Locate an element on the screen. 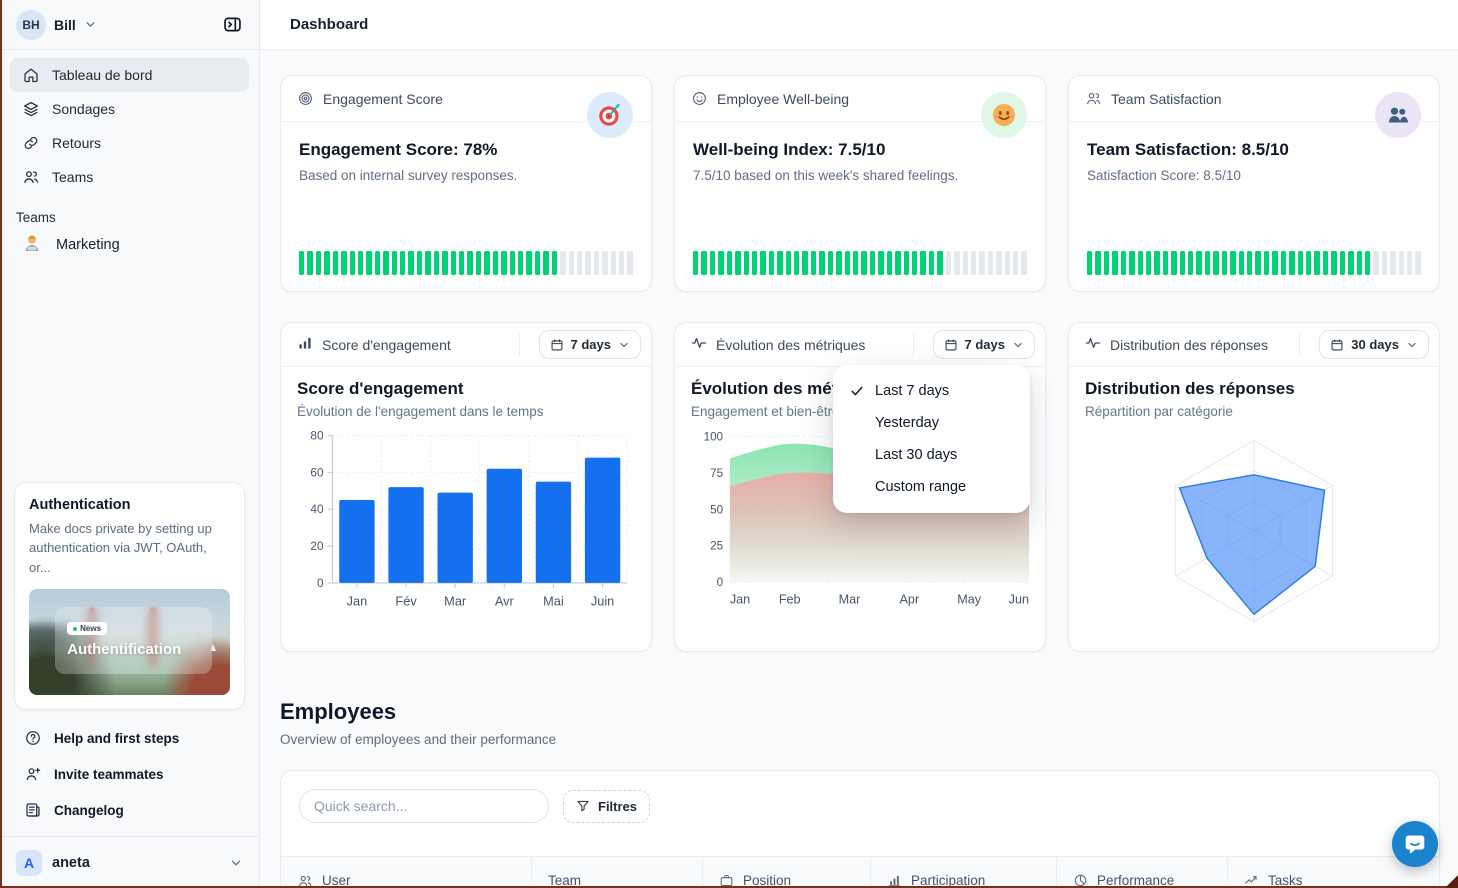 The image size is (1458, 888). sidebar-item-tableau-de-bord: Tableau de bord is located at coordinates (129, 75).